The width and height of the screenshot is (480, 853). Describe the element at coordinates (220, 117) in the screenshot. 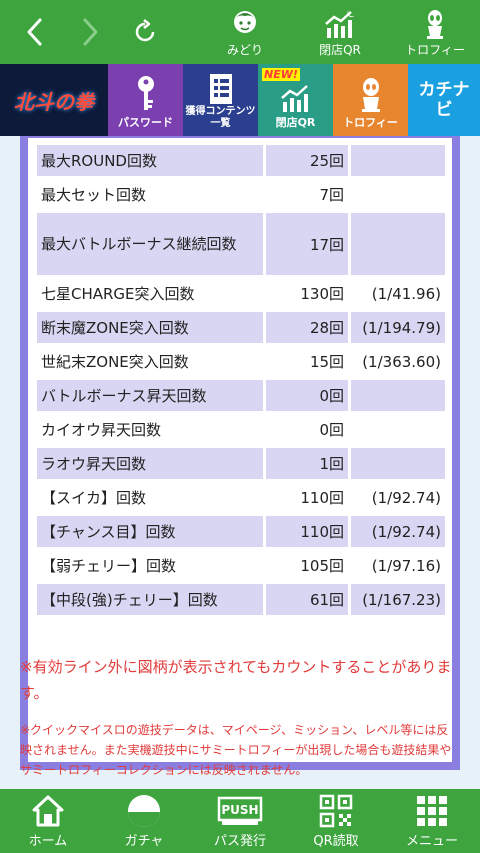

I see `banner-contents-list-label: 獲得コンテンツ一覧` at that location.